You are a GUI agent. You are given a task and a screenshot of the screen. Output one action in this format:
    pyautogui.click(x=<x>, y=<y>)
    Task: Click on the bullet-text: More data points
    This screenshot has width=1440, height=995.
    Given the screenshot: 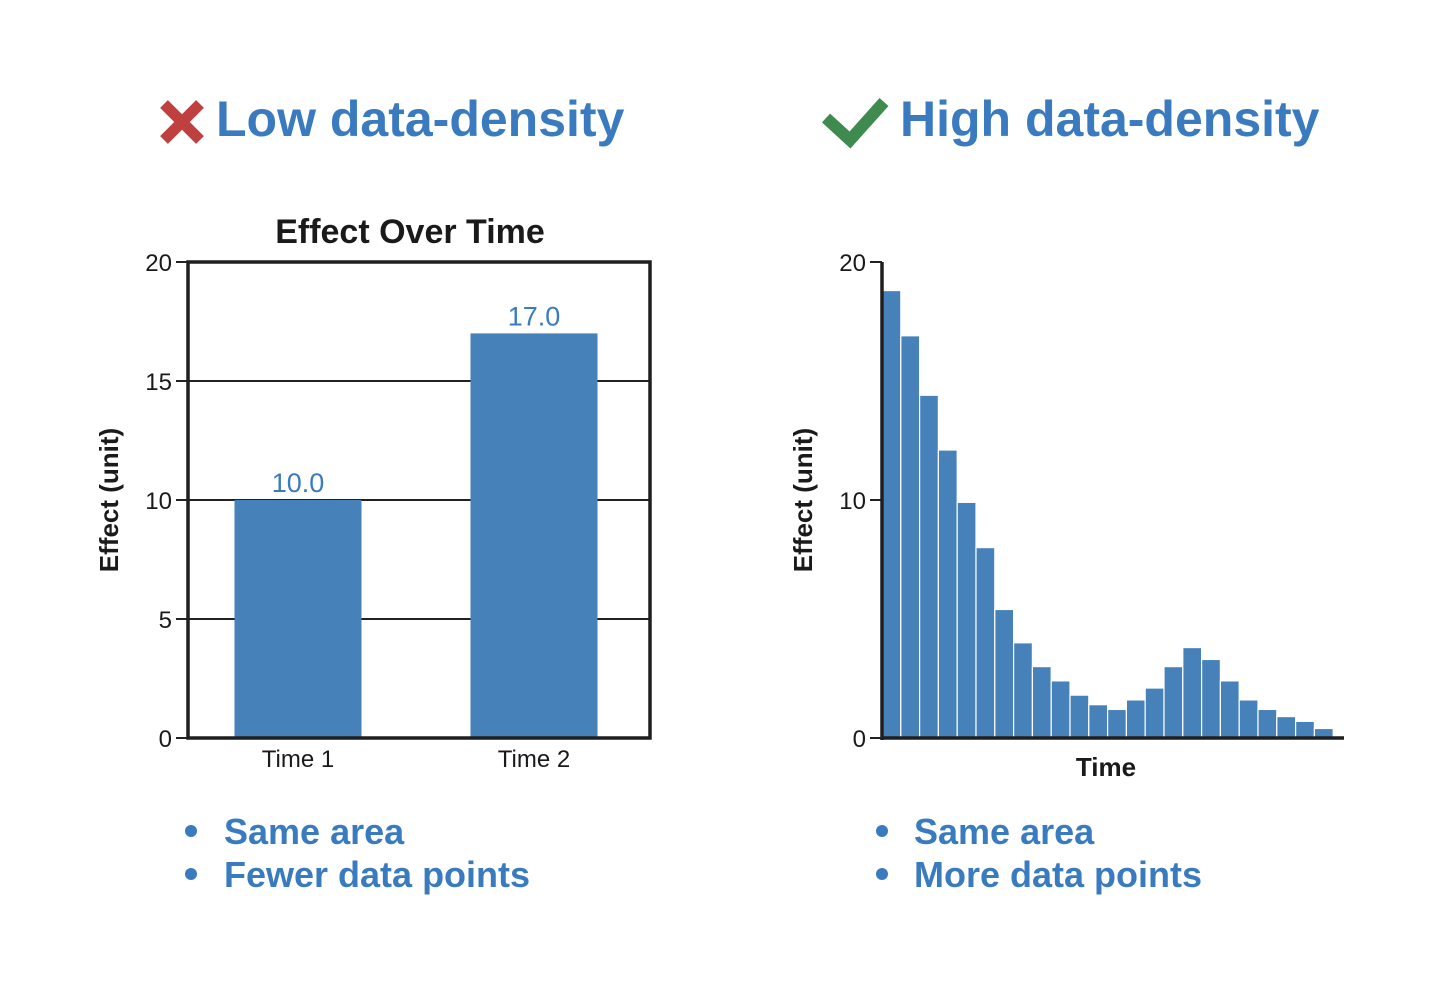 What is the action you would take?
    pyautogui.click(x=1058, y=874)
    